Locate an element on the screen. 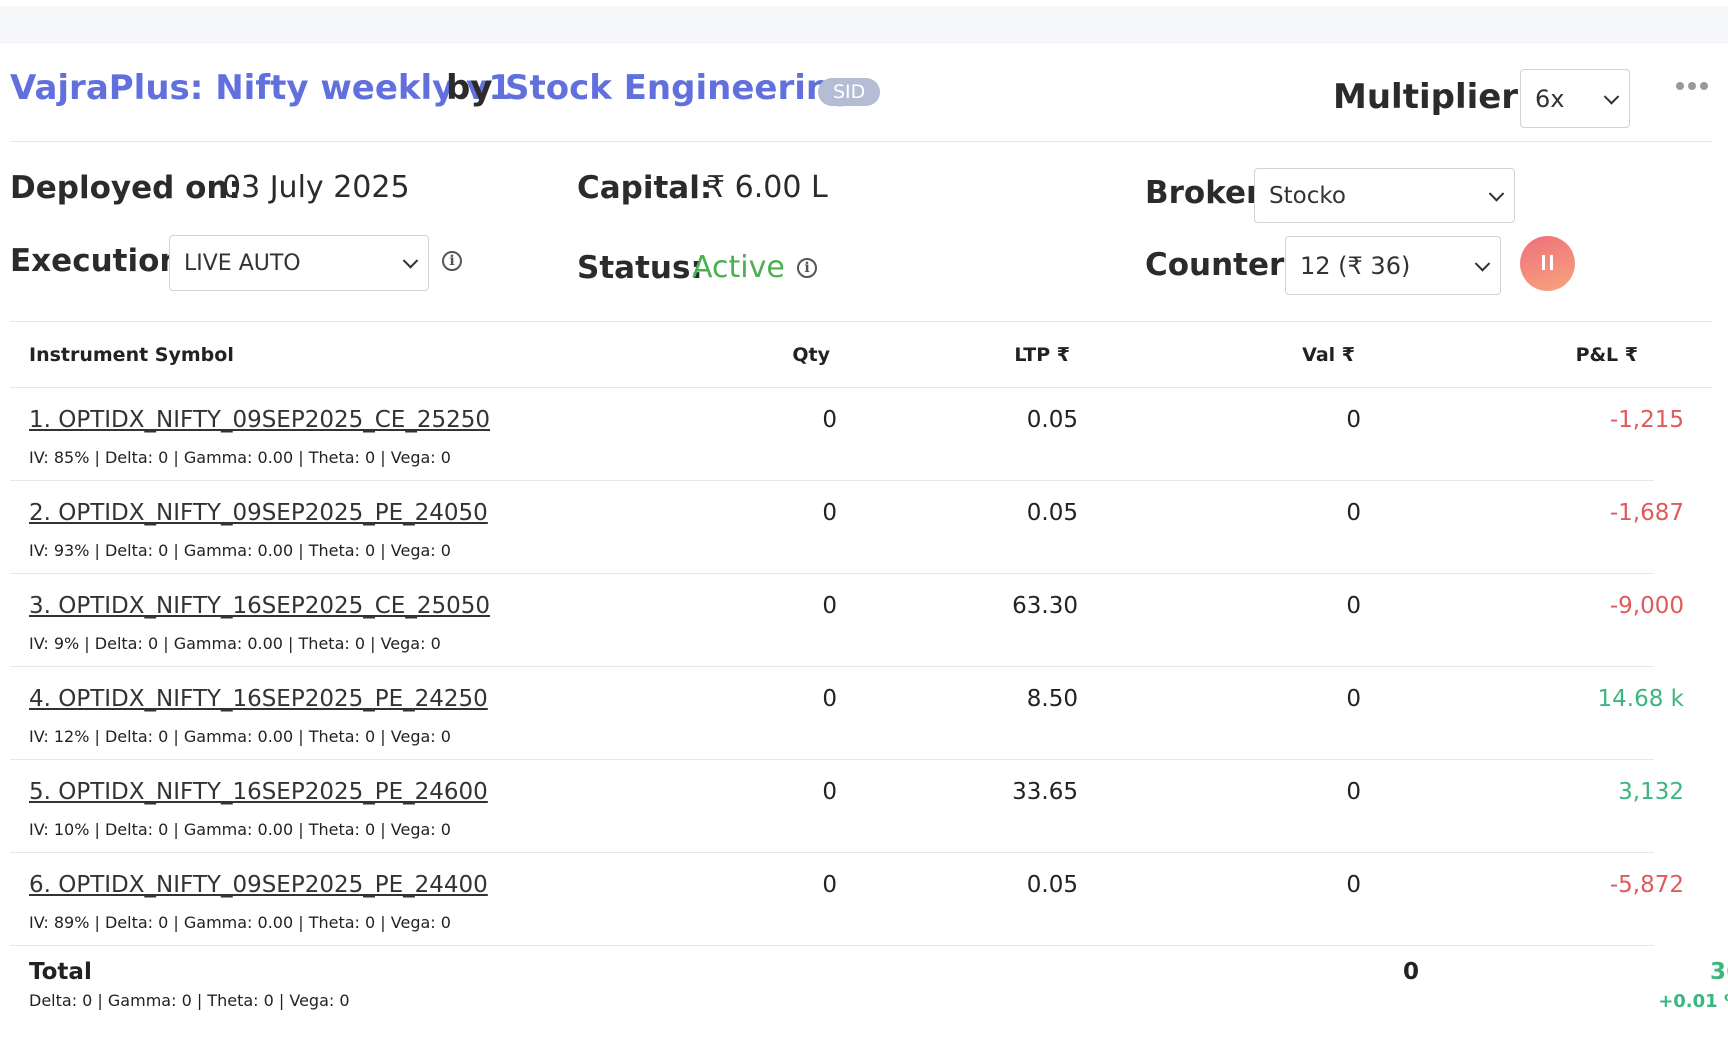 The image size is (1728, 1048). col-val: Val ₹ is located at coordinates (1328, 355).